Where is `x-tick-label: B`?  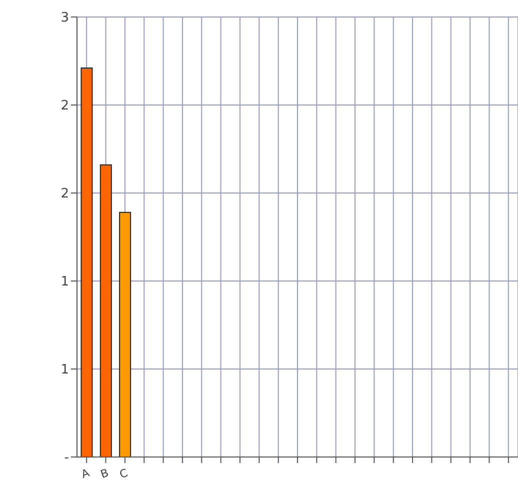 x-tick-label: B is located at coordinates (104, 474).